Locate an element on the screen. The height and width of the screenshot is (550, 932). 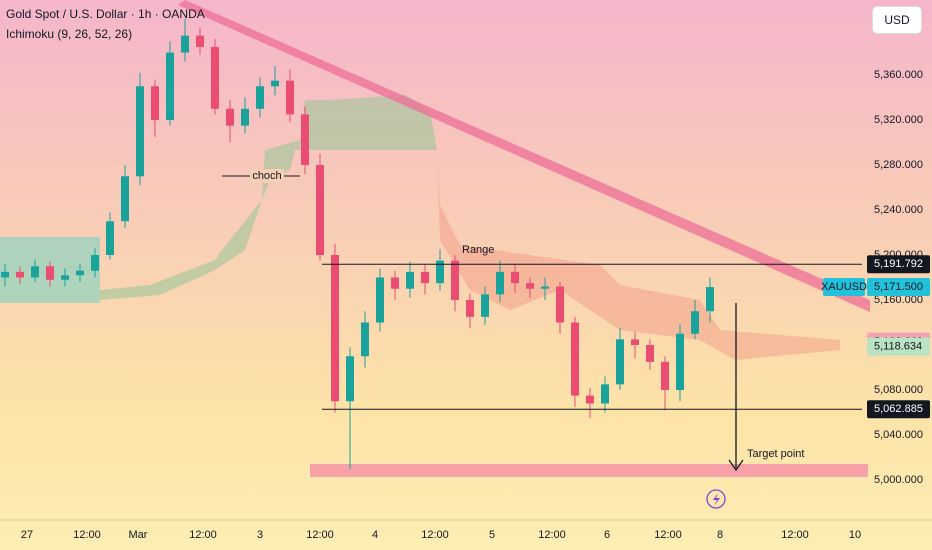
x-tick-label: Mar is located at coordinates (138, 535).